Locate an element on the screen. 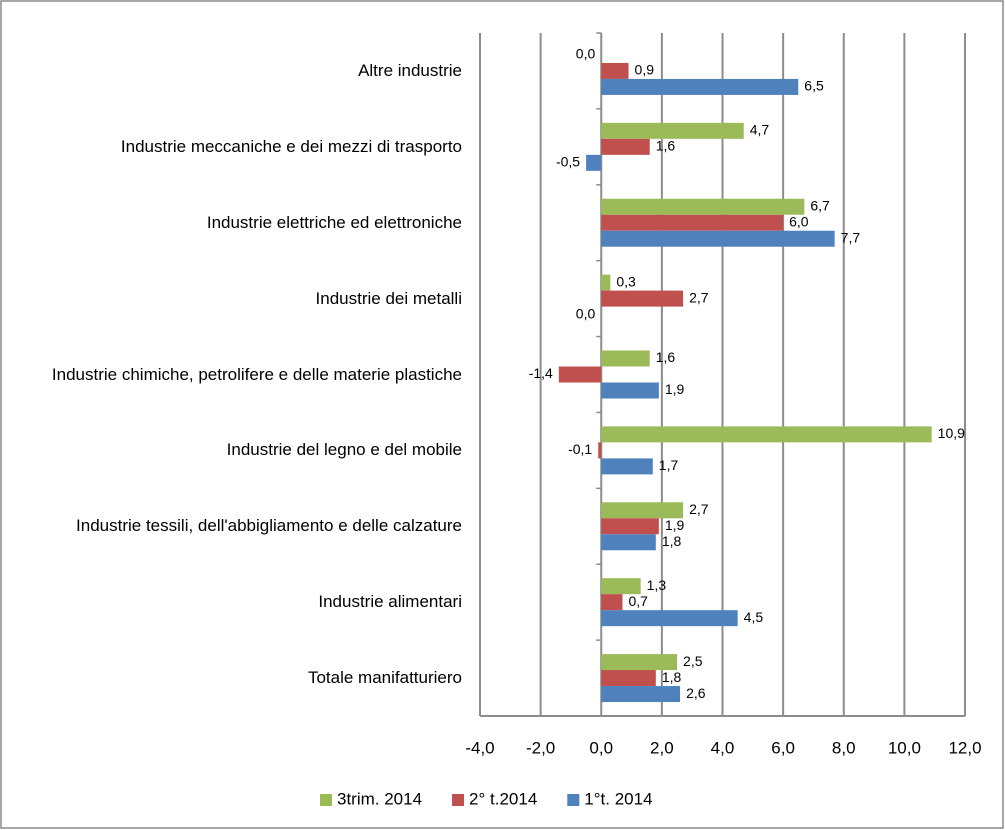 Image resolution: width=1005 pixels, height=830 pixels. legend-label: 2° t.2014 is located at coordinates (503, 798).